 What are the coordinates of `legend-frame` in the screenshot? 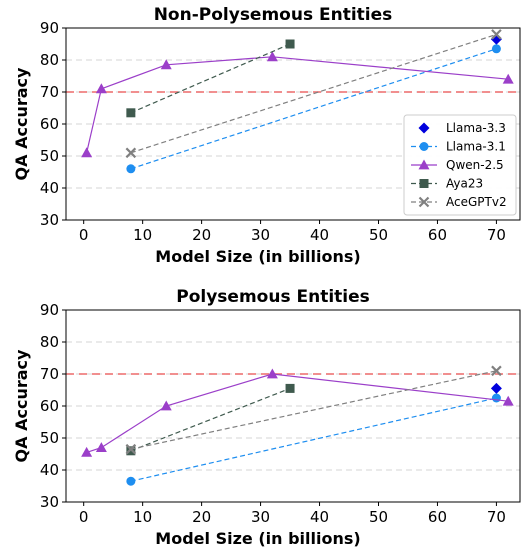 It's located at (460, 165).